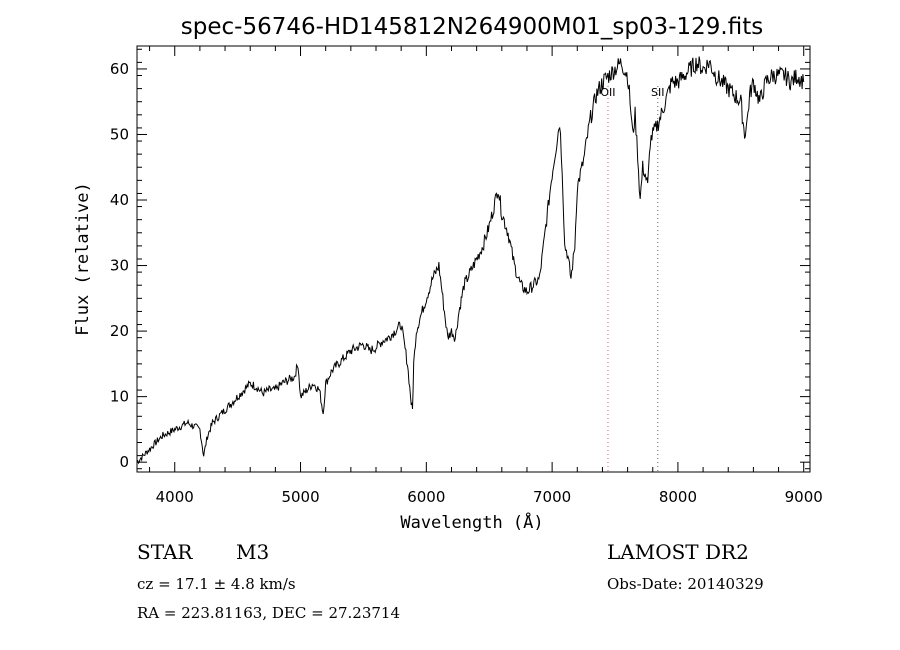 Image resolution: width=900 pixels, height=650 pixels. What do you see at coordinates (607, 92) in the screenshot?
I see `line-marker-label: OII` at bounding box center [607, 92].